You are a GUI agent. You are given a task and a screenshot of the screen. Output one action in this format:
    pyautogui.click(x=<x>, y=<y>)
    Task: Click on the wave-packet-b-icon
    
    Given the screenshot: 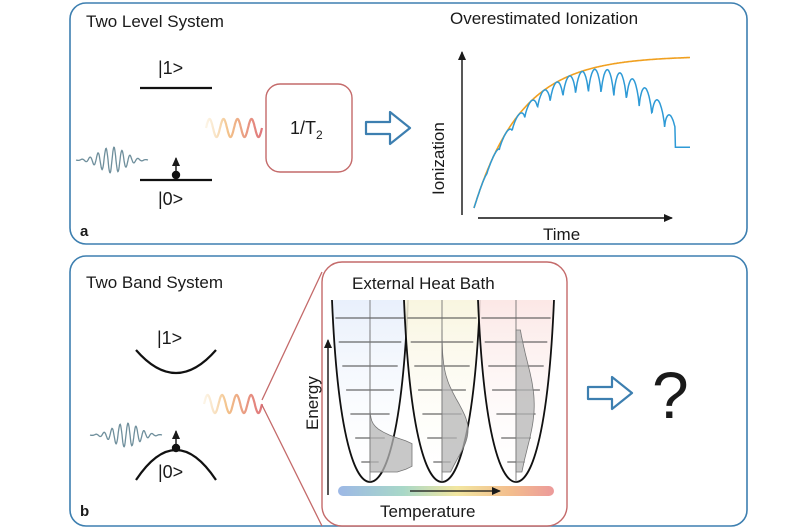 What is the action you would take?
    pyautogui.click(x=126, y=435)
    